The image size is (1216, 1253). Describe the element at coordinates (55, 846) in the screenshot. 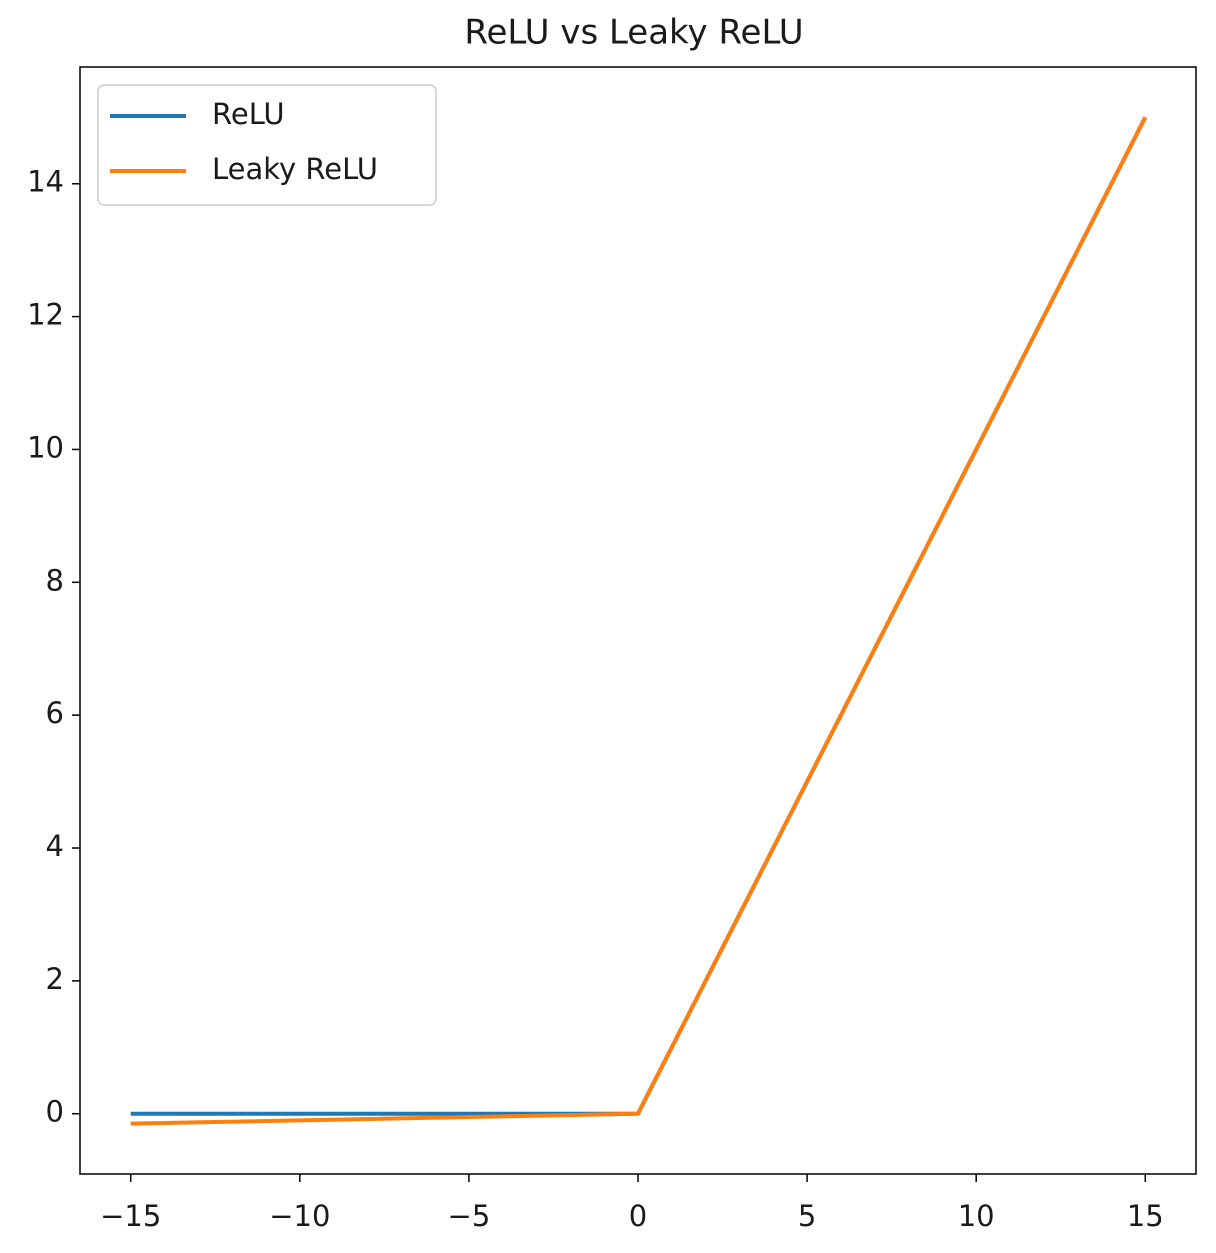

I see `y-tick-label: 4` at that location.